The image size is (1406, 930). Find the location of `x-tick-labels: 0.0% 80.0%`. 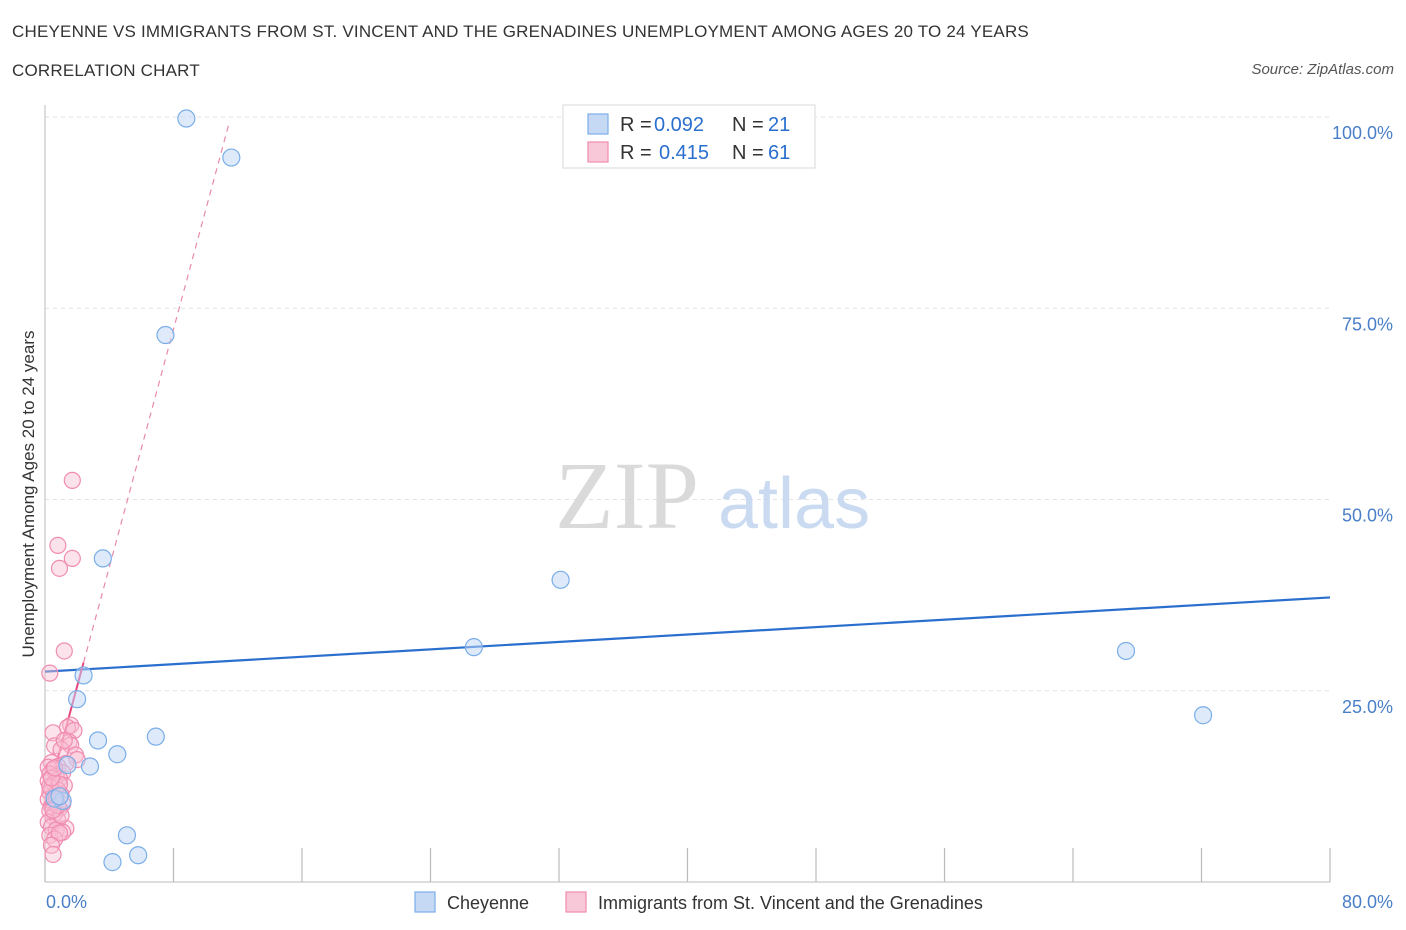

x-tick-labels: 0.0% 80.0% is located at coordinates (719, 902).